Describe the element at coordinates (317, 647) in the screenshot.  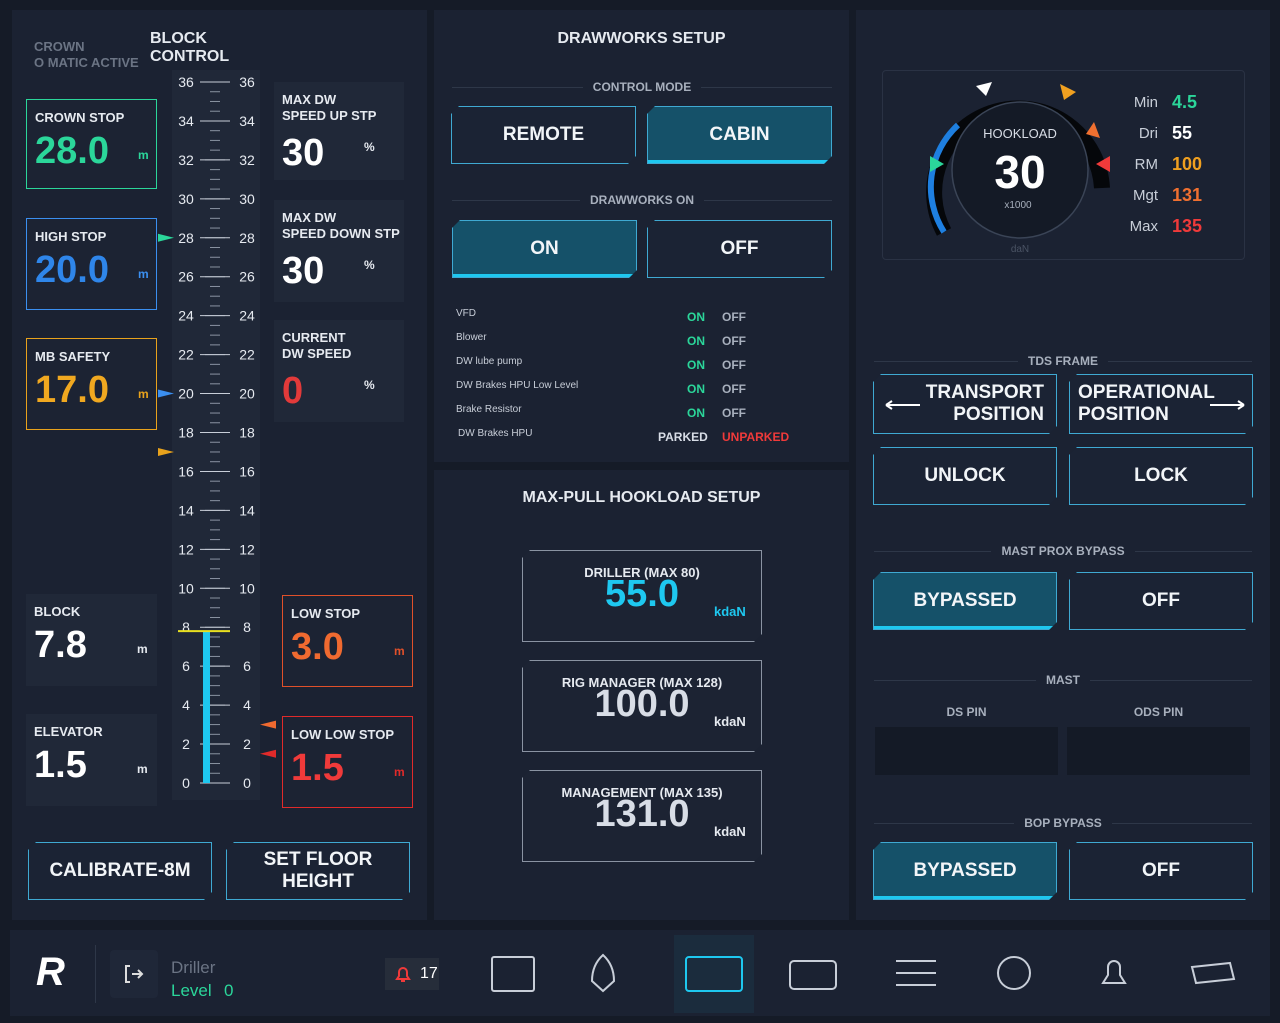
I see `stat-value: 3.0` at that location.